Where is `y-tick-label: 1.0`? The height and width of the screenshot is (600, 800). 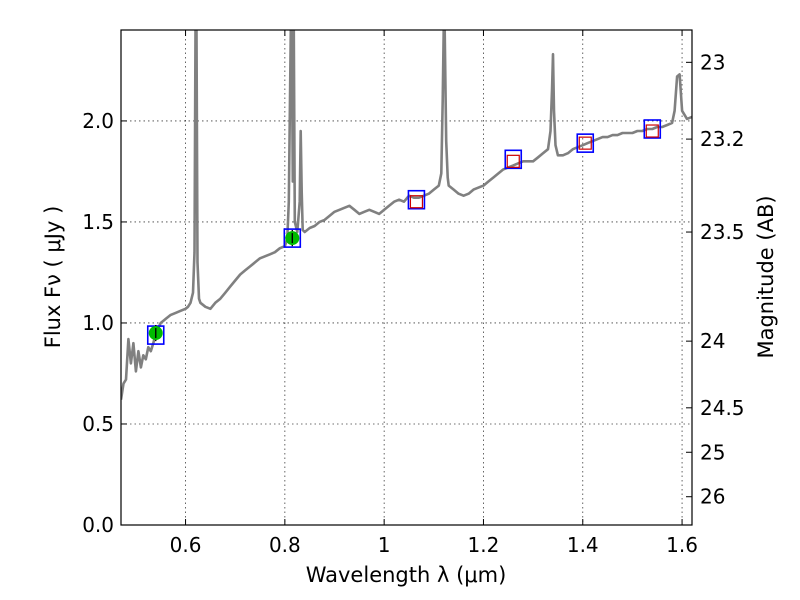 y-tick-label: 1.0 is located at coordinates (98, 323).